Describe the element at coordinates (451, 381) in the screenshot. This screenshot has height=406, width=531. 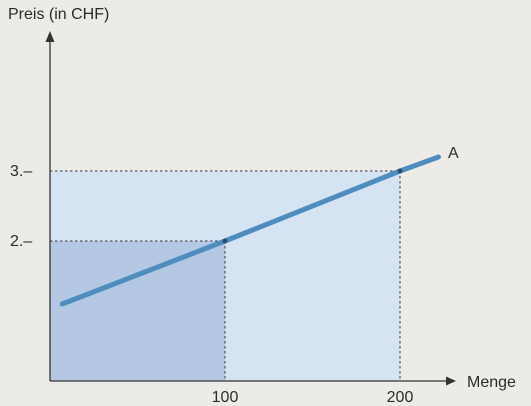
I see `x-axis-arrow` at that location.